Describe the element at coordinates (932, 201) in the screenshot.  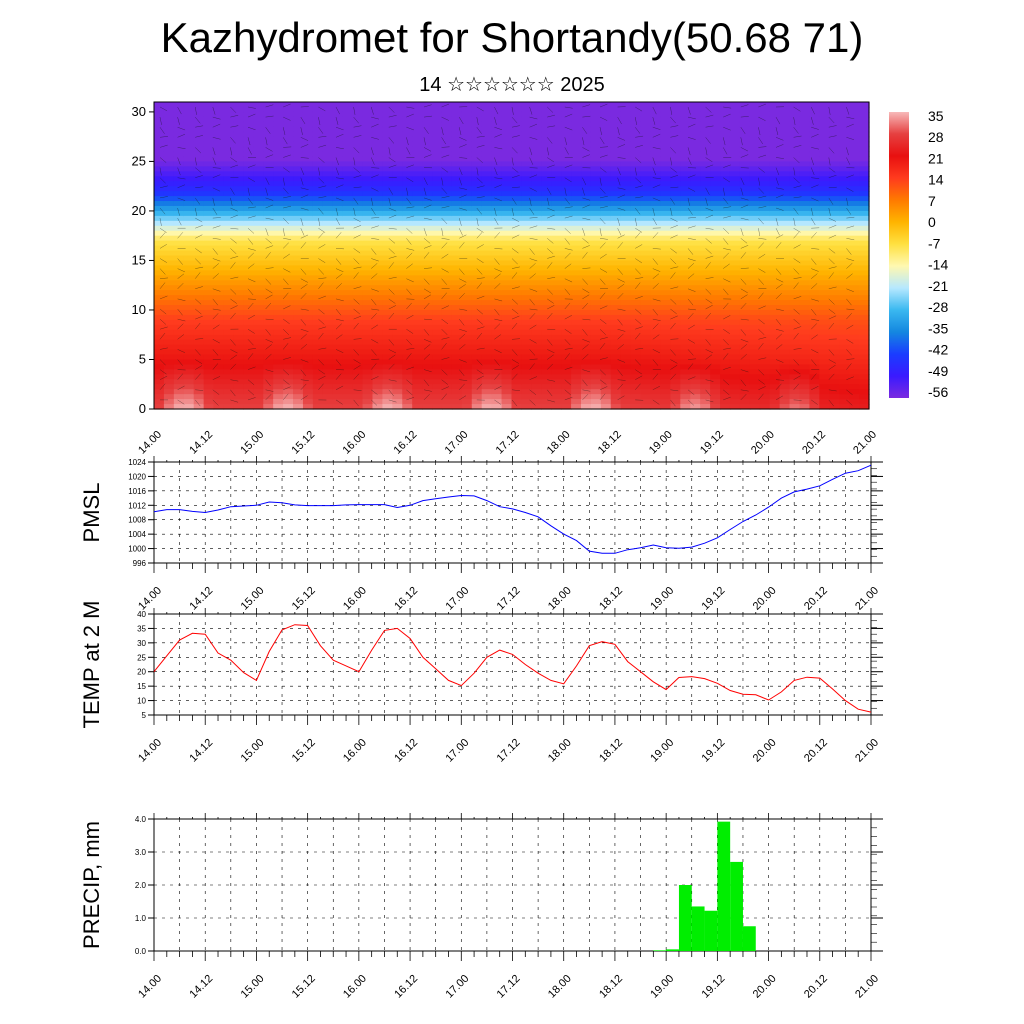
I see `colorbar-label: 7` at that location.